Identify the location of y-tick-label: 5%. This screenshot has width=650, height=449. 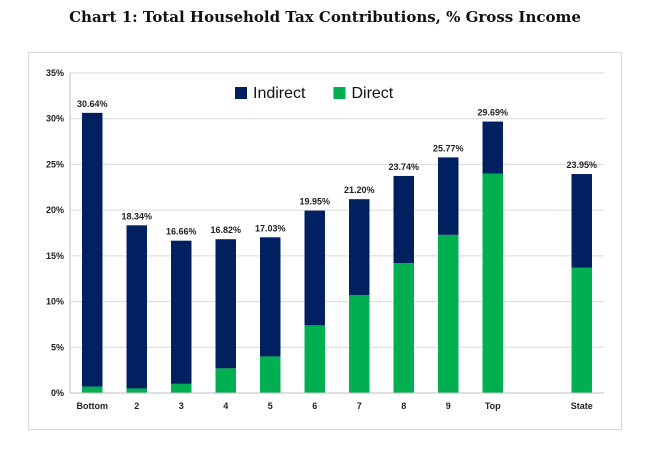
(57, 347).